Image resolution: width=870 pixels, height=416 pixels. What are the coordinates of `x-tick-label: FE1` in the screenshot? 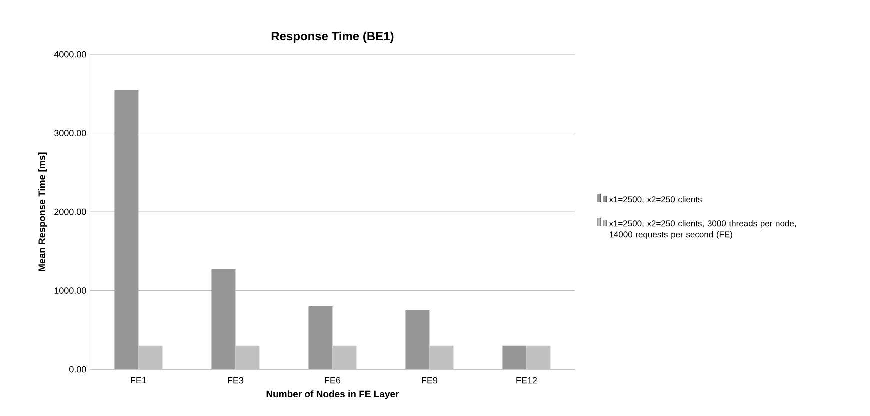 It's located at (139, 380).